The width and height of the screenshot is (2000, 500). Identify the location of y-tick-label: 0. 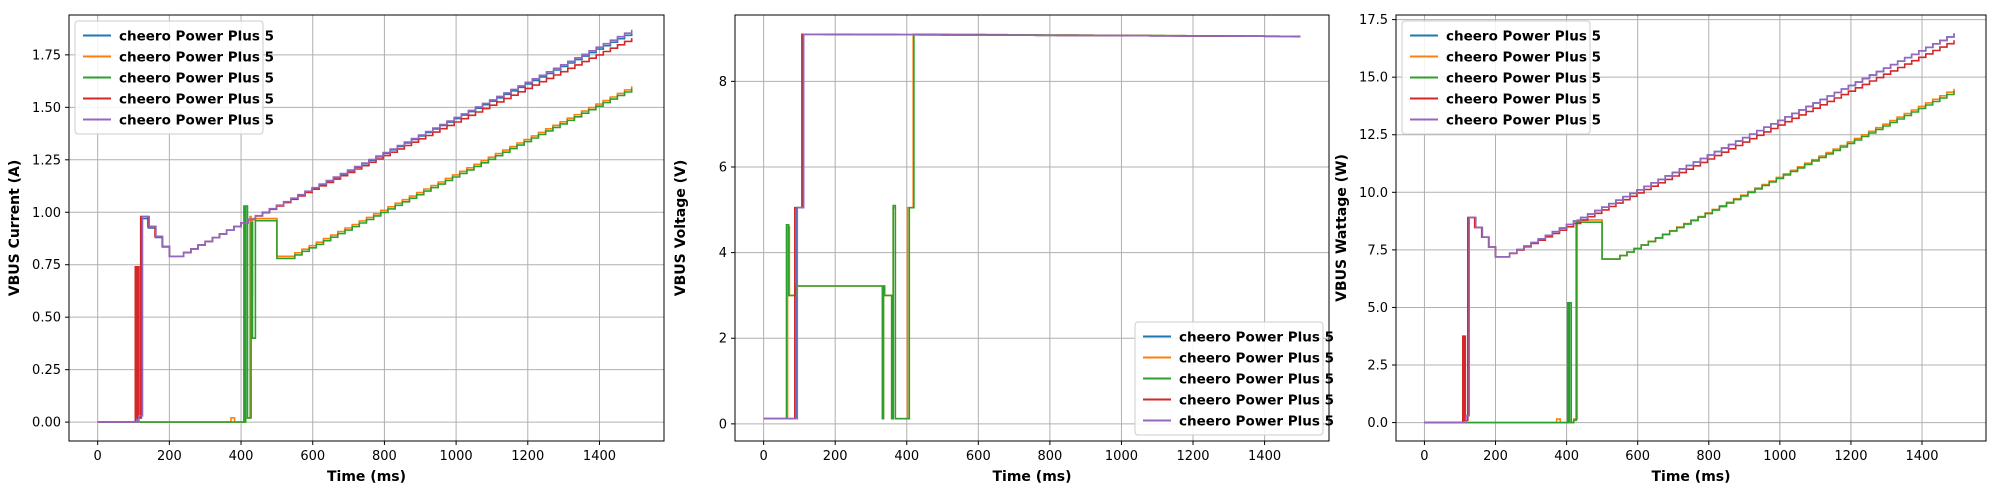
(723, 424).